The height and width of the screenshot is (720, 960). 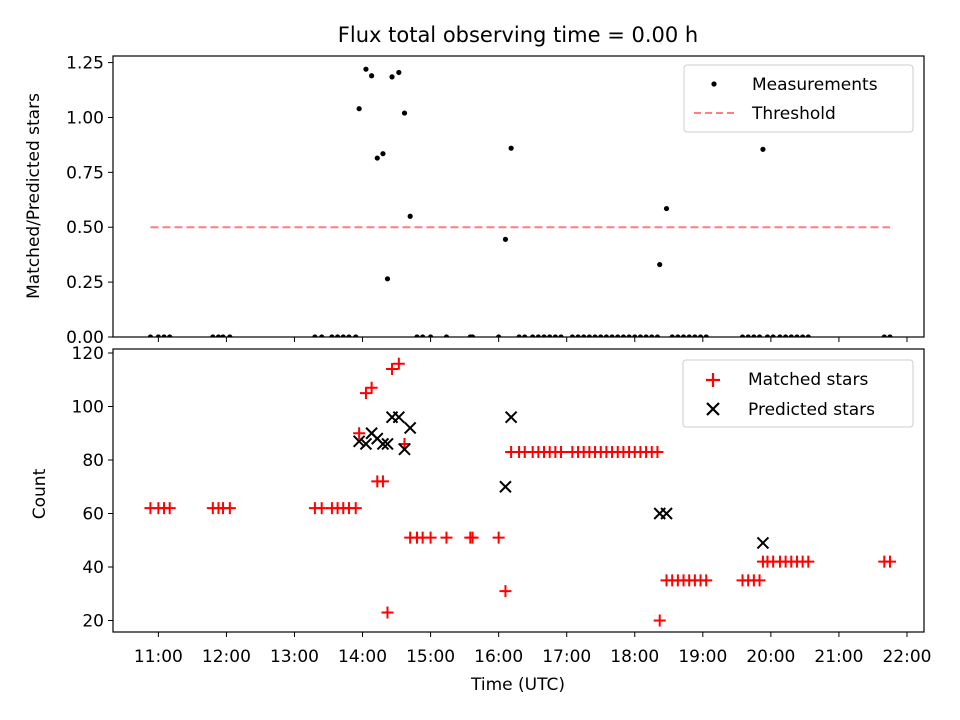 I want to click on x-tick-label: 22:00, so click(x=906, y=657).